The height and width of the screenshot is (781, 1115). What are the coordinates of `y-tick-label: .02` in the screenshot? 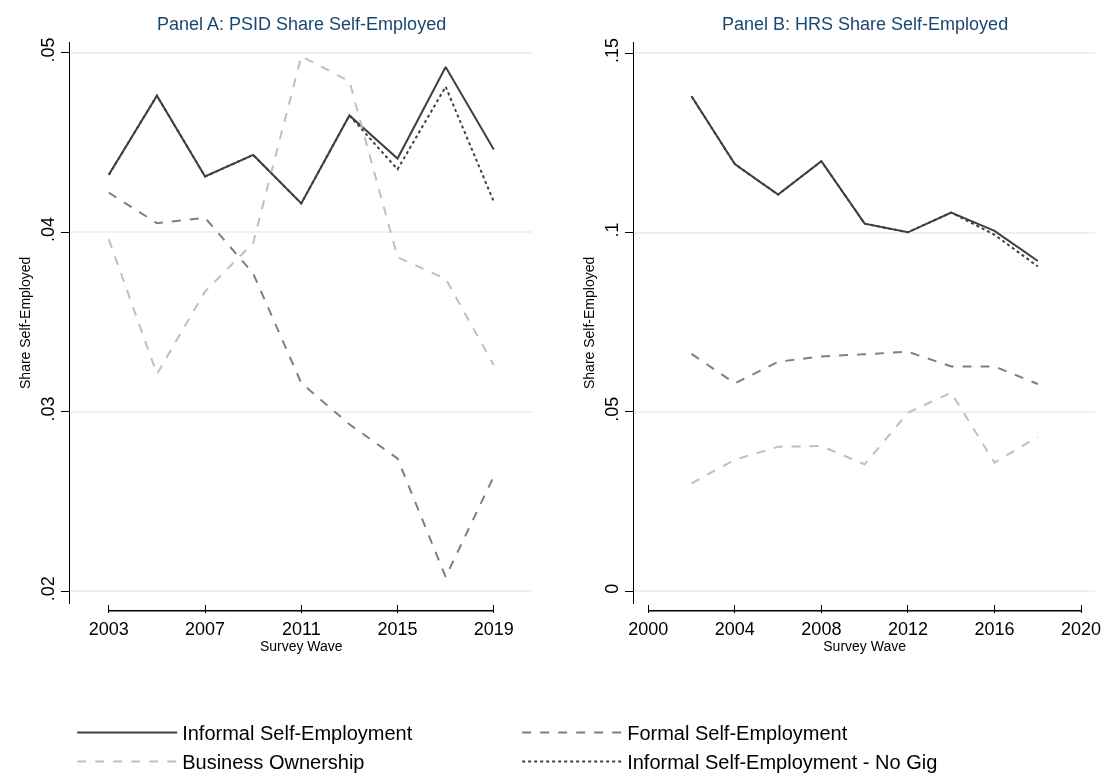 It's located at (48, 589).